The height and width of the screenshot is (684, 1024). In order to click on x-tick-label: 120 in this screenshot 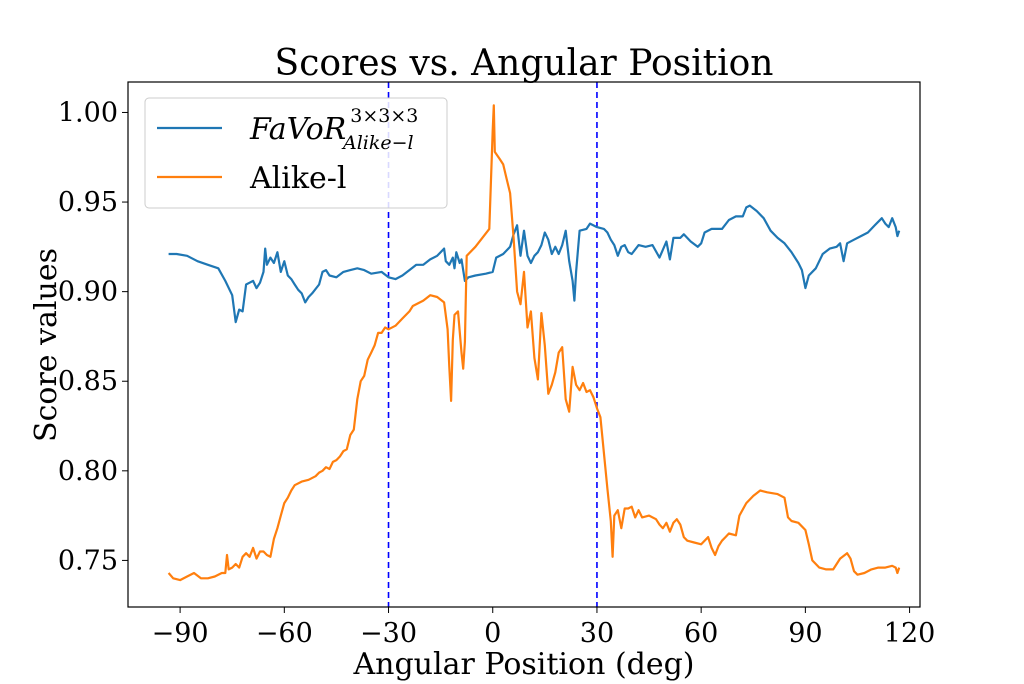, I will do `click(910, 633)`.